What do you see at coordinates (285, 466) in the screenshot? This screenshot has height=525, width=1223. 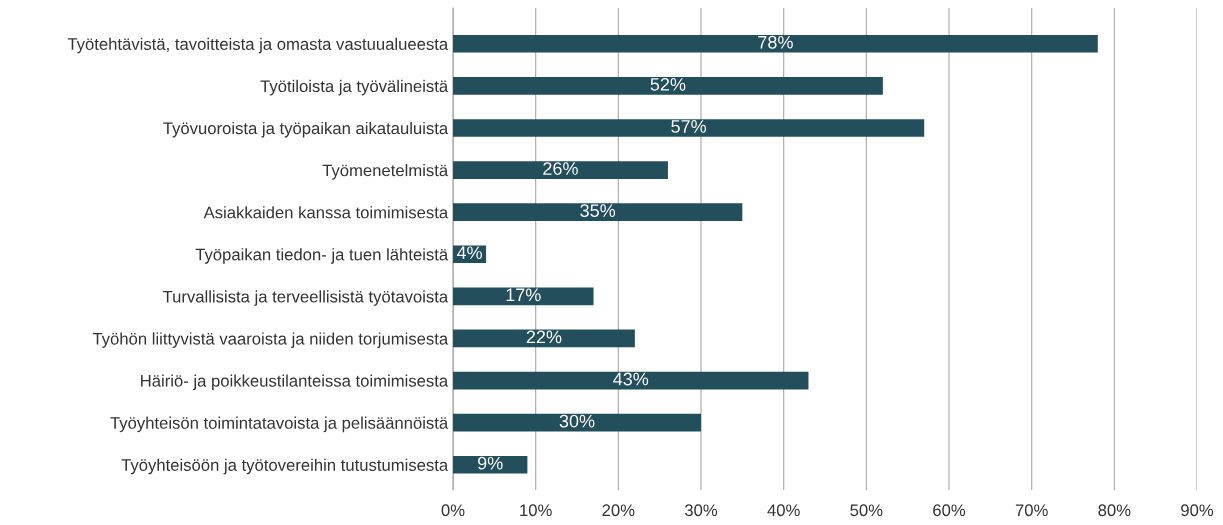 I see `y-tick-label: Työyhteisöön ja työtovereihin tutustumisesta` at bounding box center [285, 466].